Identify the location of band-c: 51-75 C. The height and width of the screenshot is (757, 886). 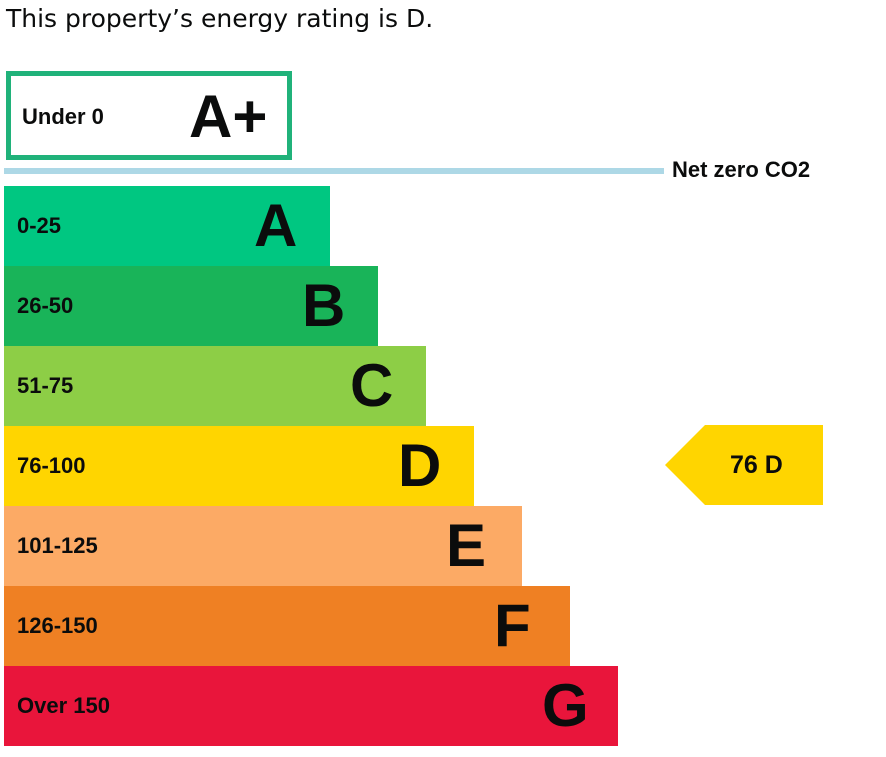
(215, 386).